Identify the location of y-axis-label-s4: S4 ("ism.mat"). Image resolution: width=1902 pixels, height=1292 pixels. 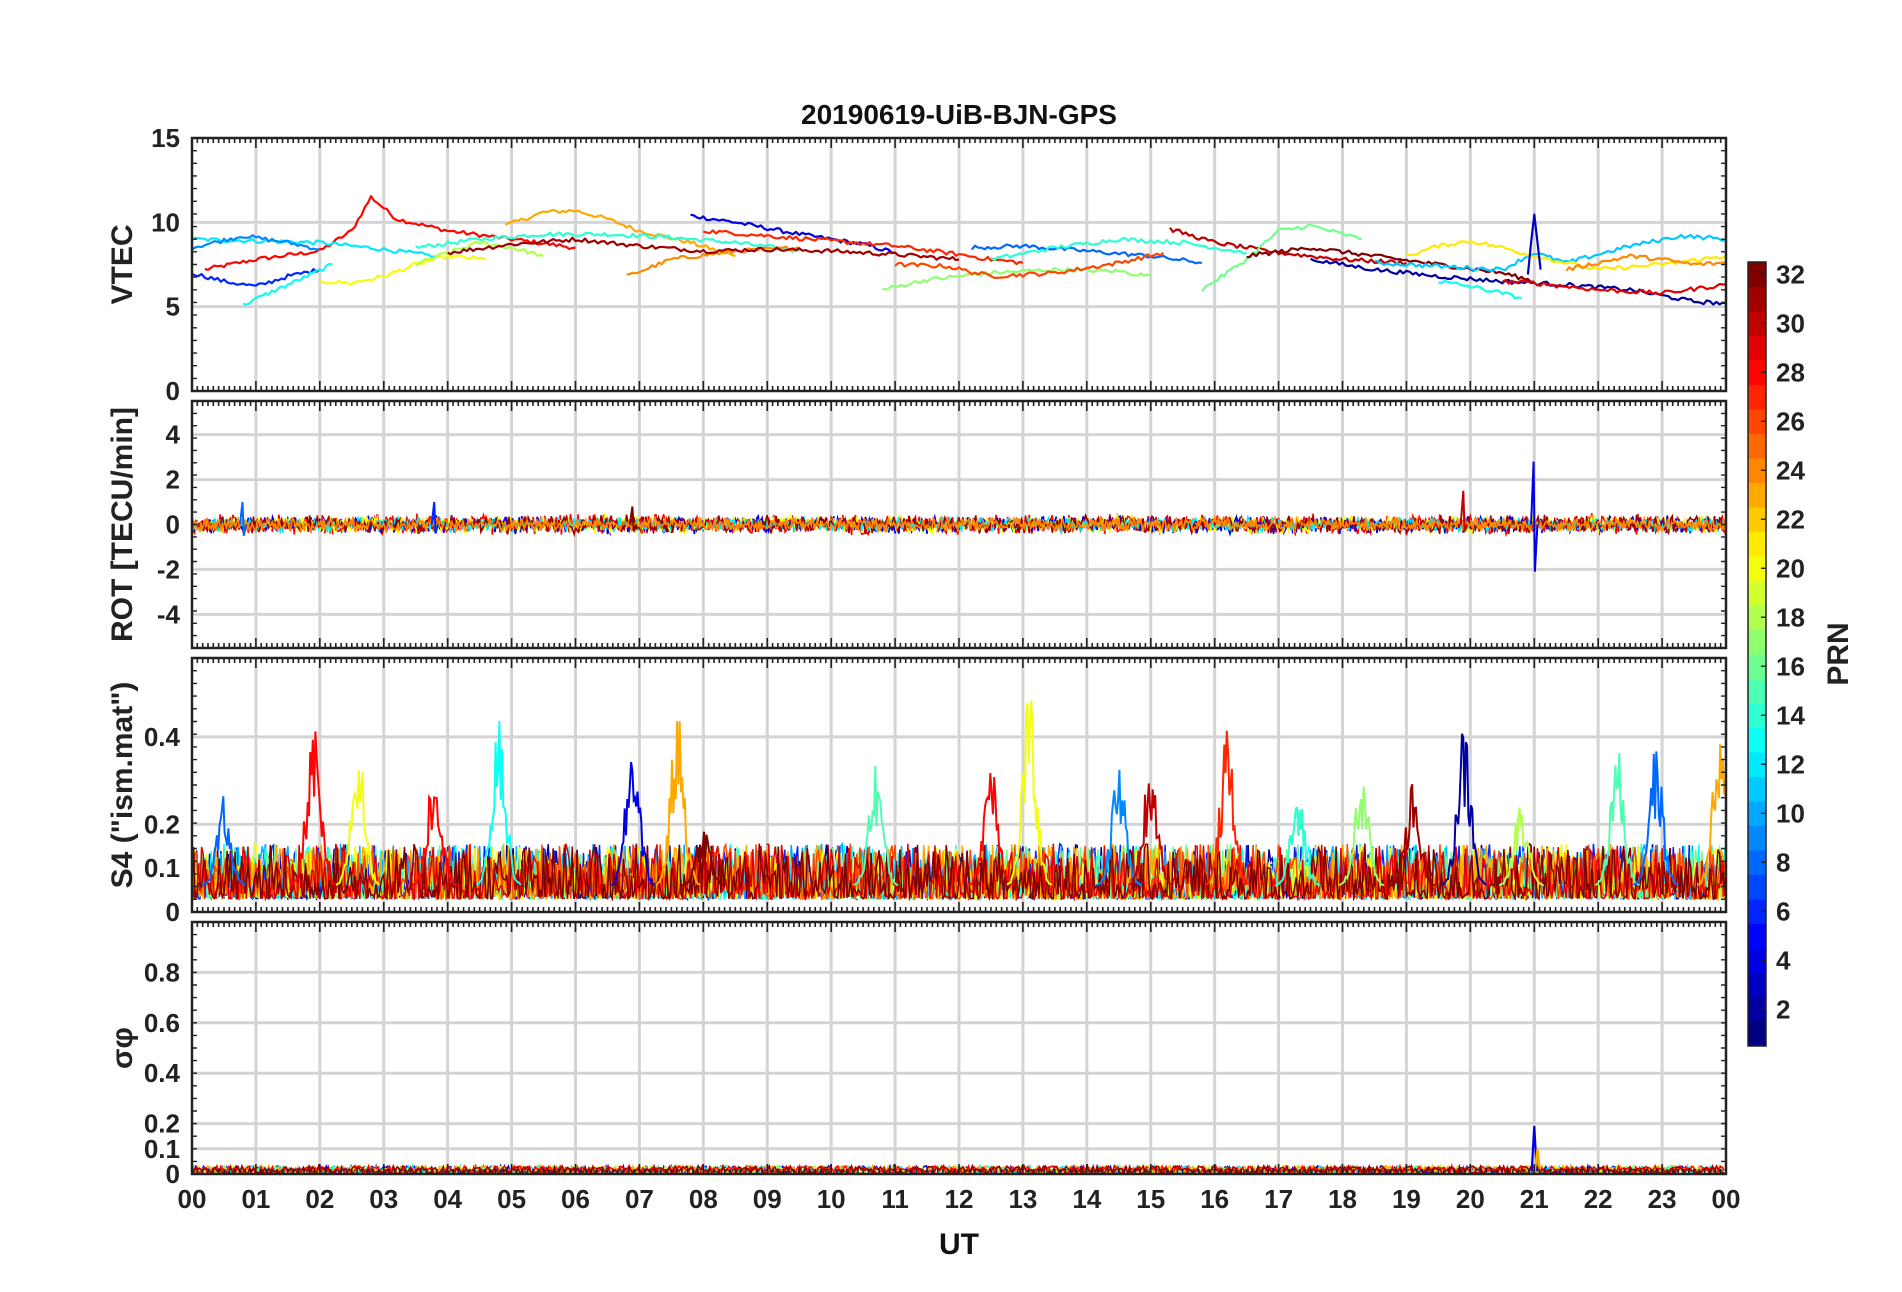
(122, 785).